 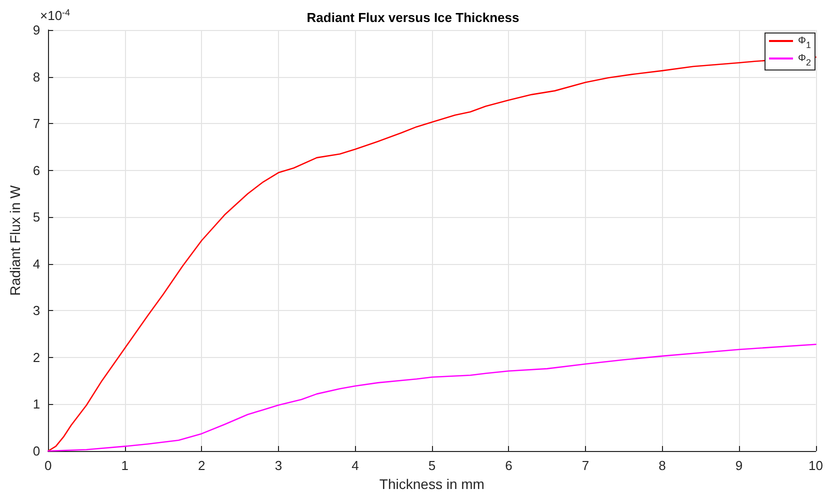 What do you see at coordinates (36, 264) in the screenshot?
I see `y-tick-label: 4` at bounding box center [36, 264].